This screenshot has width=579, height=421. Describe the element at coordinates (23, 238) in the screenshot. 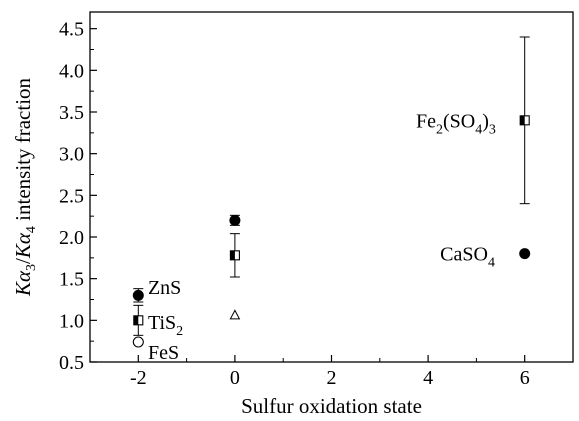

I see `y-label-alpha2: α` at that location.